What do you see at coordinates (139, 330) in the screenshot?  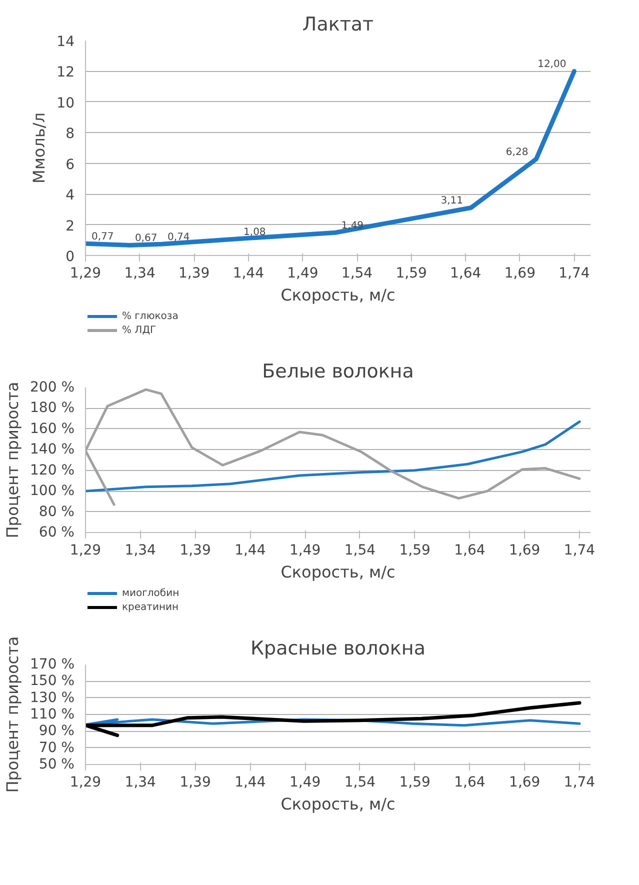 I see `legend-label: % ЛДГ` at bounding box center [139, 330].